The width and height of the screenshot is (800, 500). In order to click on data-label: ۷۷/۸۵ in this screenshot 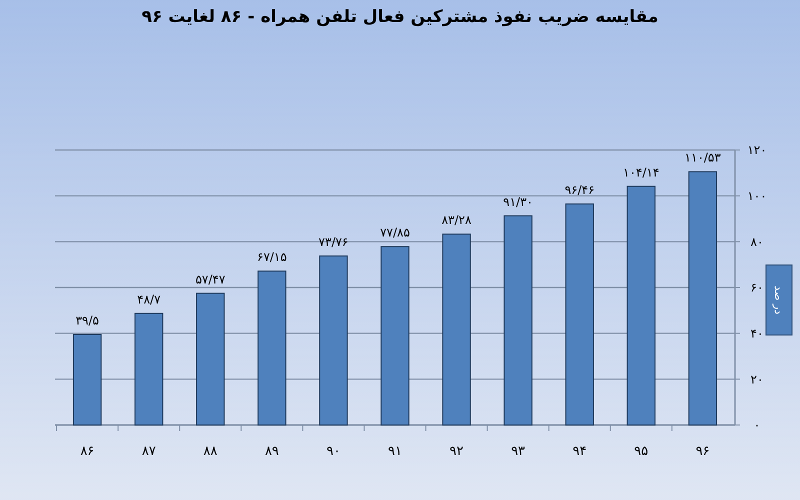, I will do `click(395, 233)`.